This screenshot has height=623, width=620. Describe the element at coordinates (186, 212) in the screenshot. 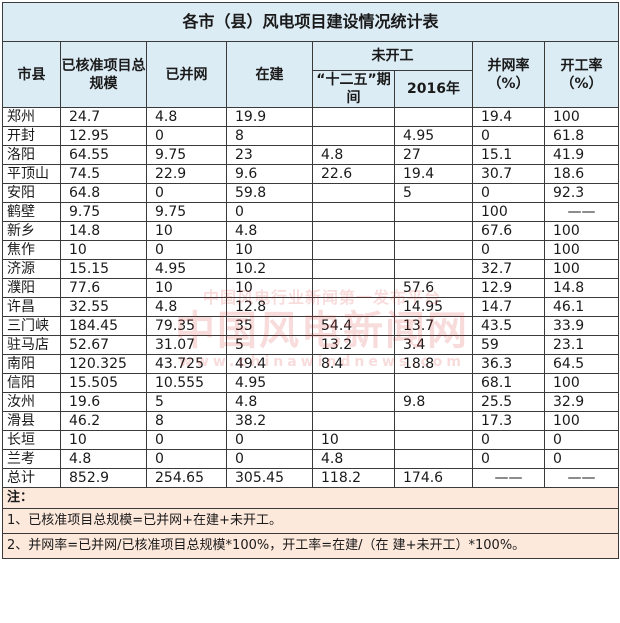

I see `cell-grid: 9.75` at that location.